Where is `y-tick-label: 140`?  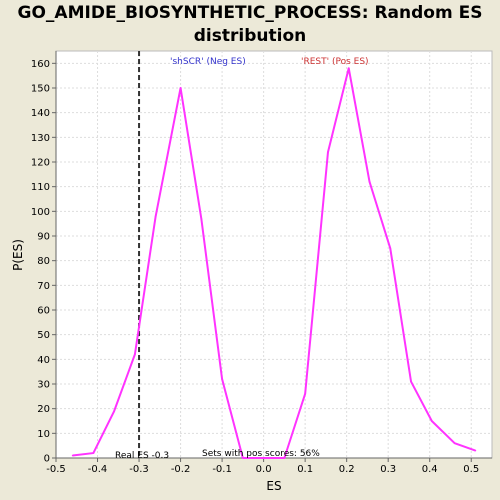
y-tick-label: 140 is located at coordinates (40, 113).